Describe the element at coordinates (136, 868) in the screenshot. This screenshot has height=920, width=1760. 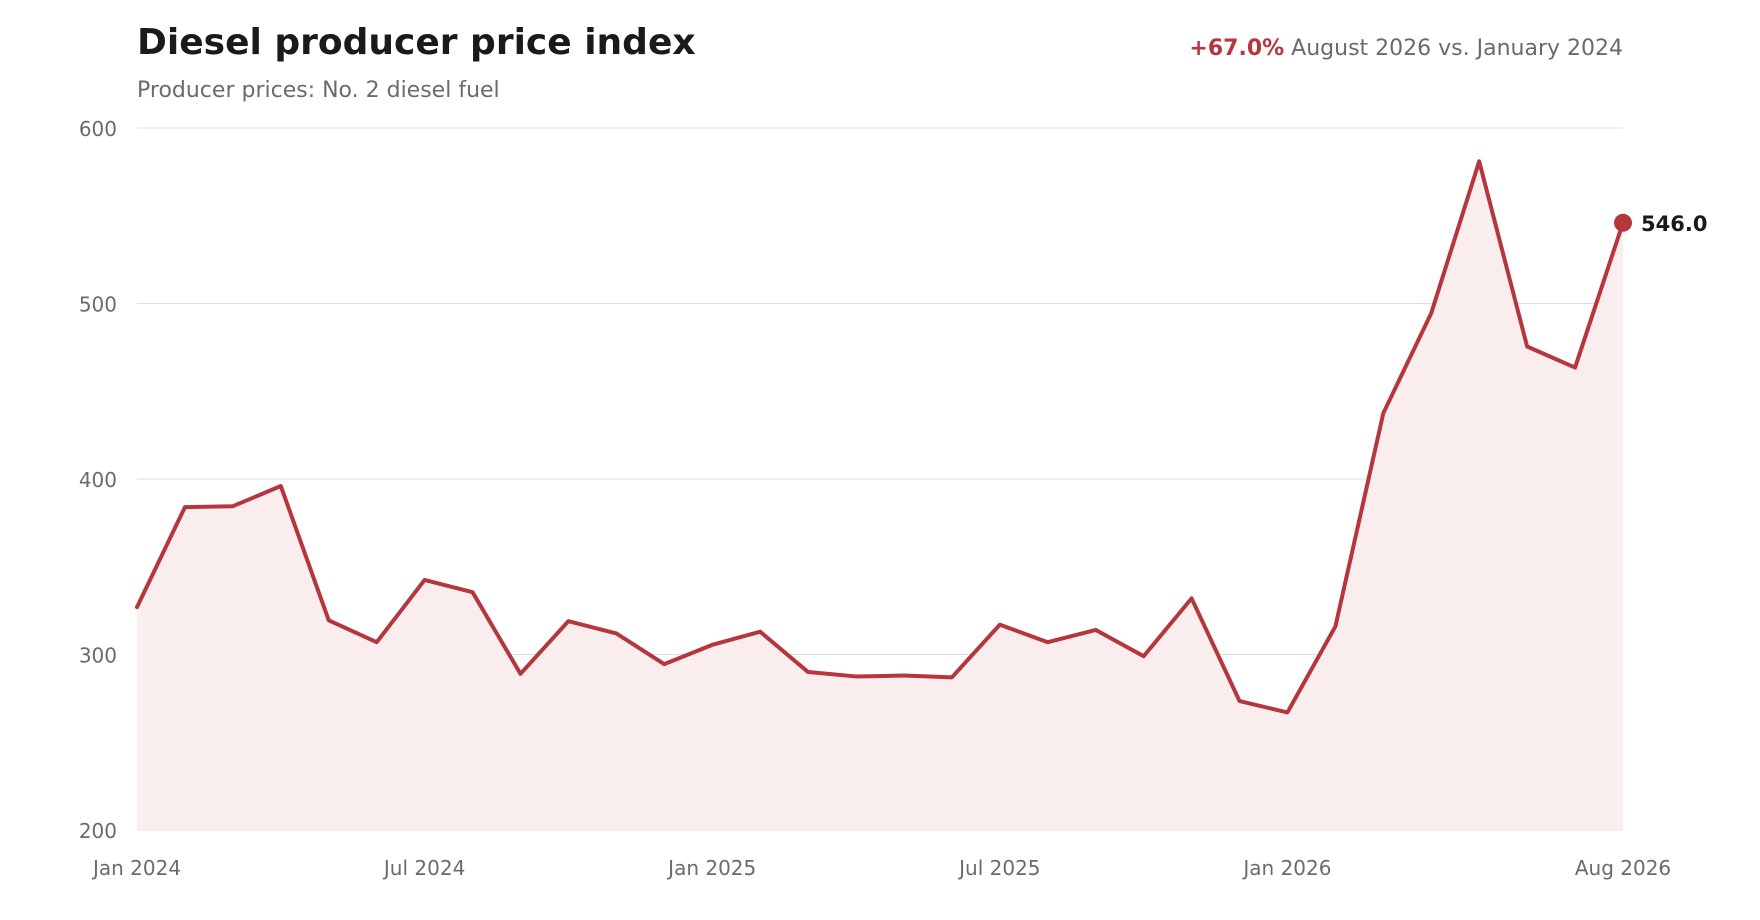
I see `x-tick-label: Jan 2024` at that location.